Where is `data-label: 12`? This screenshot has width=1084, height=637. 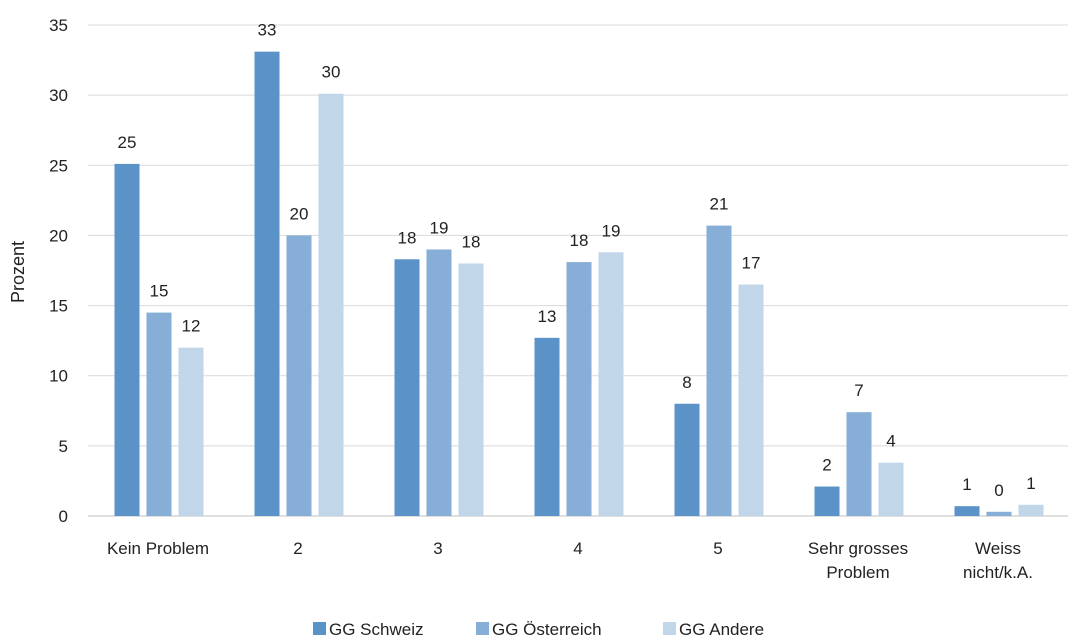
data-label: 12 is located at coordinates (191, 326).